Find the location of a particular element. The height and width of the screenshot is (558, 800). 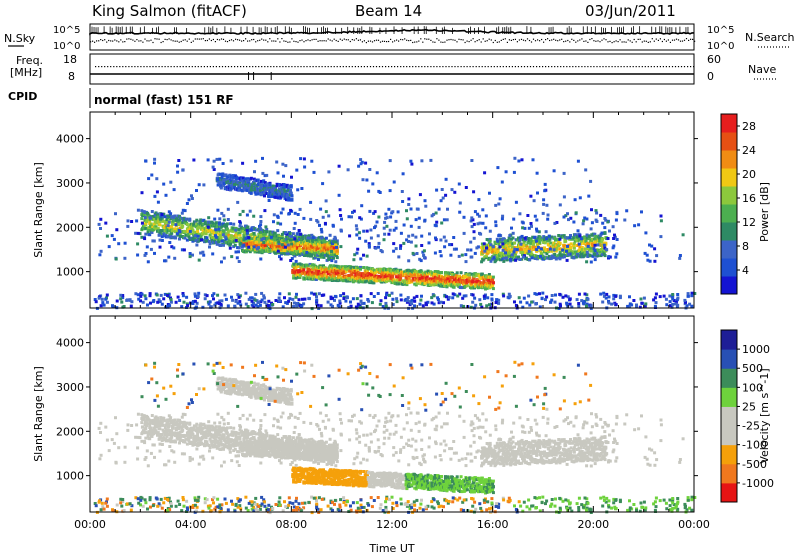

nsky-panel: N.Sky 10^5 10^0 10^5 10^0 N.Search is located at coordinates (399, 38).